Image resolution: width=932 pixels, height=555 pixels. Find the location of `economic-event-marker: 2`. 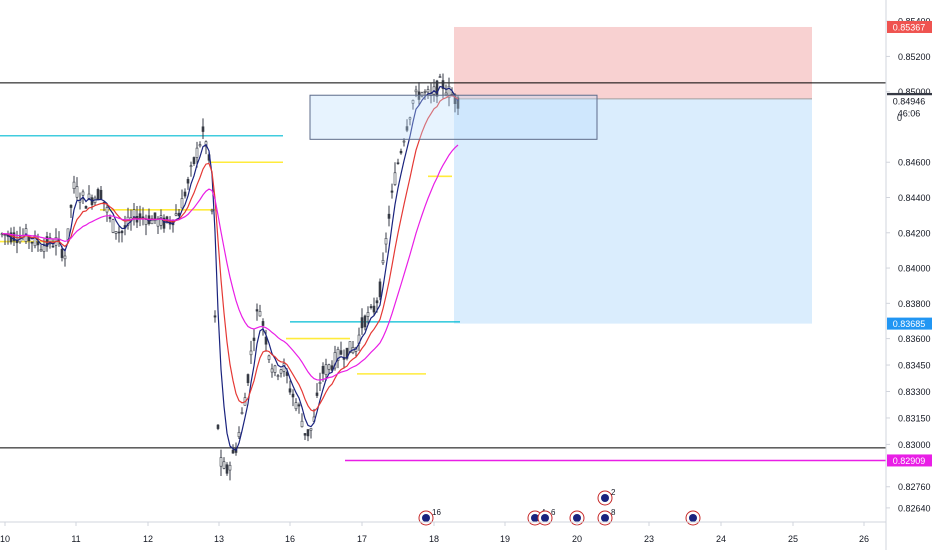

economic-event-marker: 2 is located at coordinates (606, 497).